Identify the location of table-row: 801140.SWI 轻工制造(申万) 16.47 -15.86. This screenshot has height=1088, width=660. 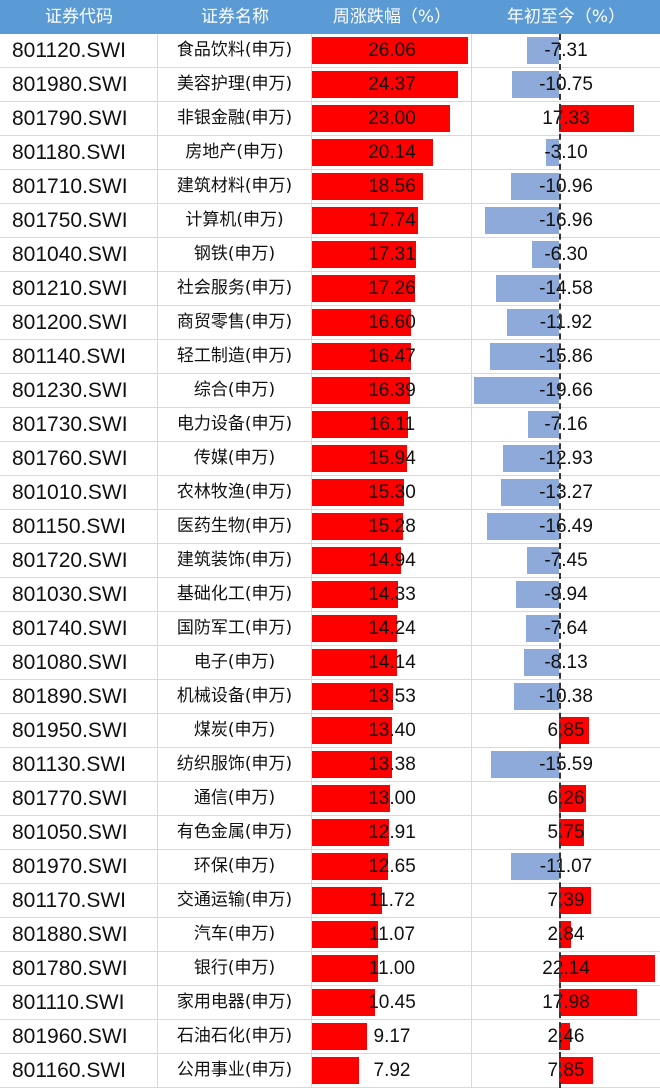
(330, 357).